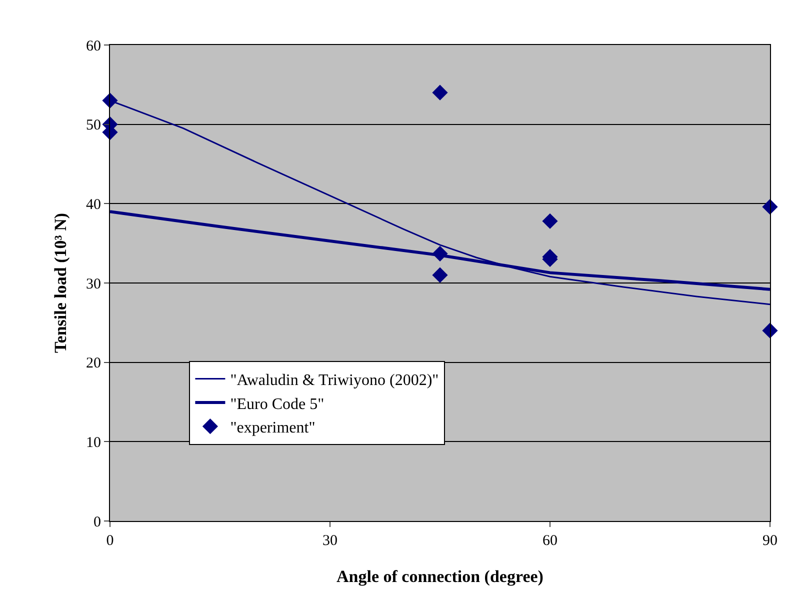 This screenshot has width=790, height=601. What do you see at coordinates (330, 541) in the screenshot?
I see `x-tick-label: 30` at bounding box center [330, 541].